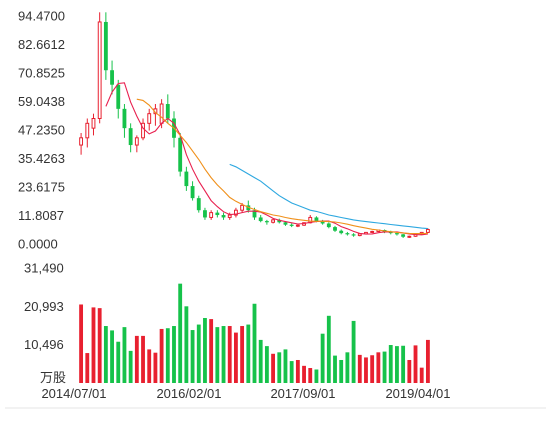 The height and width of the screenshot is (424, 551). What do you see at coordinates (245, 393) in the screenshot?
I see `date-axis-labels: 2014/07/01 2016/02/01 2017/09/01 2019/04/01` at bounding box center [245, 393].